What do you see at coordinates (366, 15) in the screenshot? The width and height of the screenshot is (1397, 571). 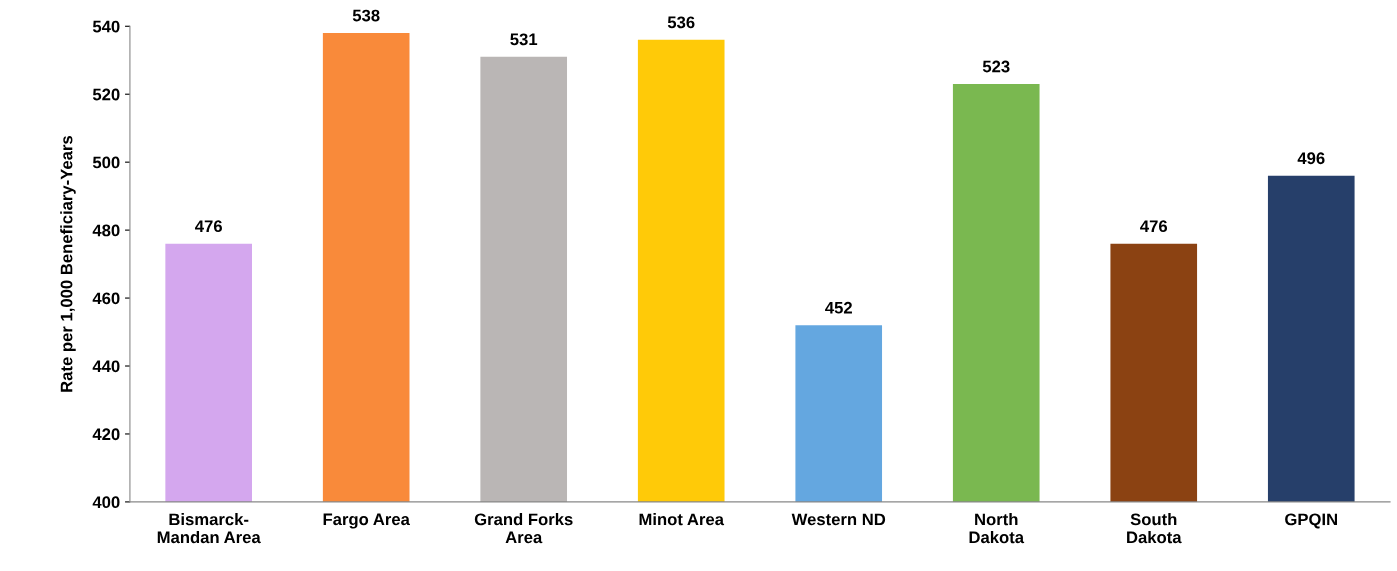 I see `data-label: 538` at bounding box center [366, 15].